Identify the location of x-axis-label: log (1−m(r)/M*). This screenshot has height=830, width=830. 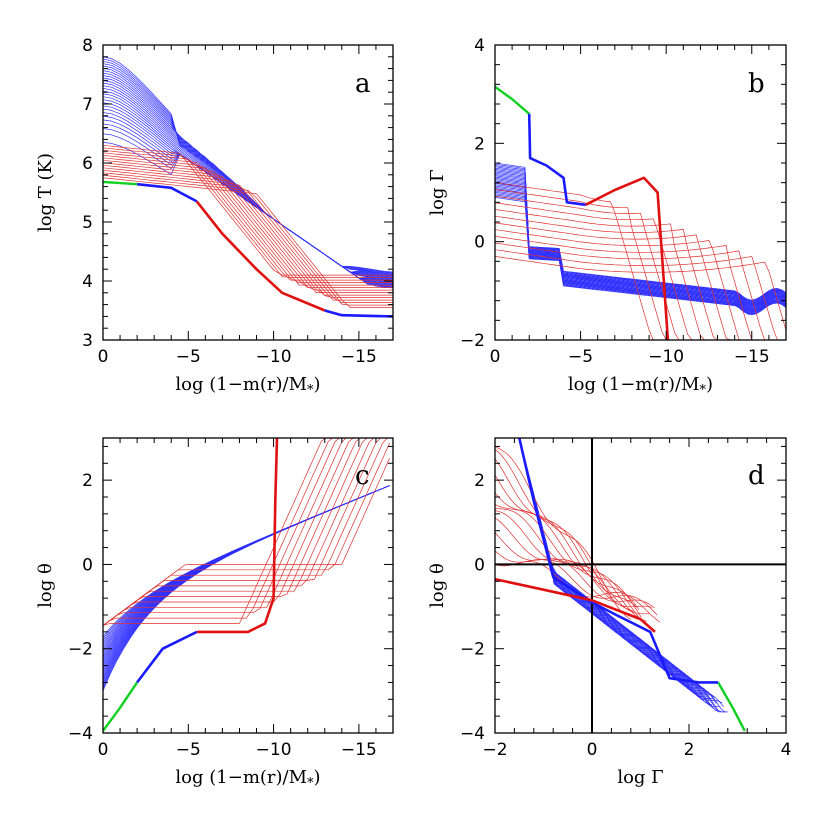
(247, 779).